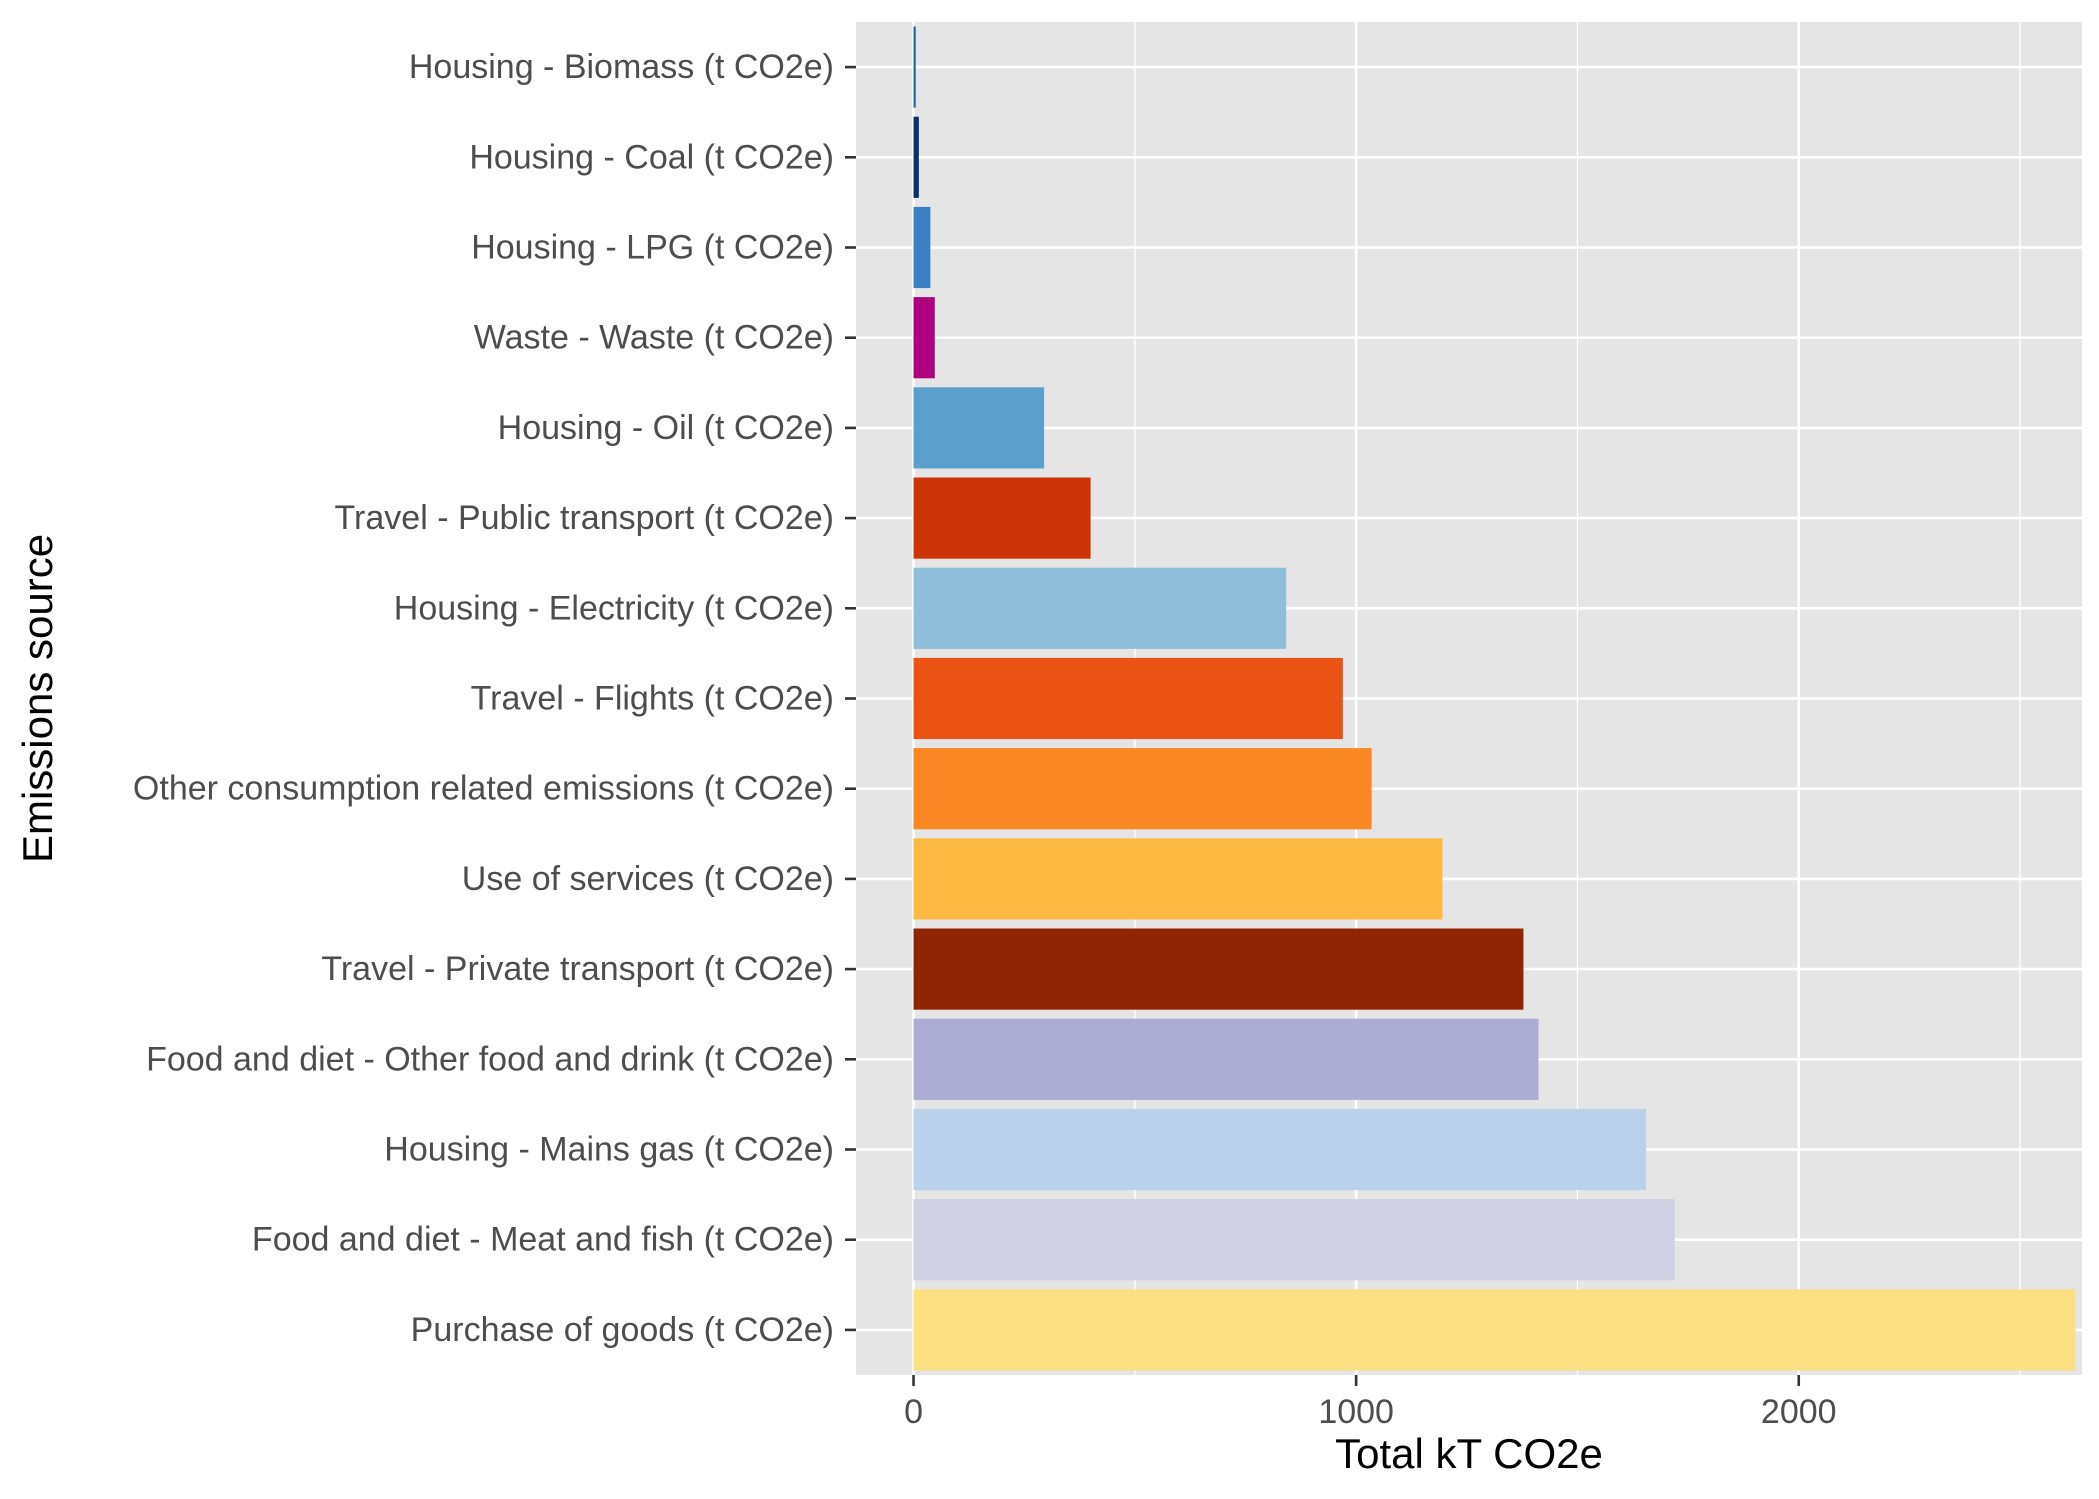 Image resolution: width=2099 pixels, height=1499 pixels. What do you see at coordinates (1799, 1412) in the screenshot?
I see `x-tick-label: 2000` at bounding box center [1799, 1412].